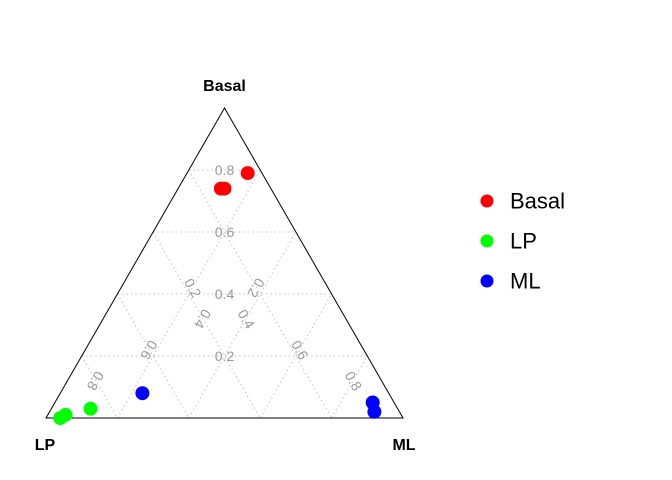 This screenshot has width=672, height=480. I want to click on legend-label-ml: ML, so click(525, 281).